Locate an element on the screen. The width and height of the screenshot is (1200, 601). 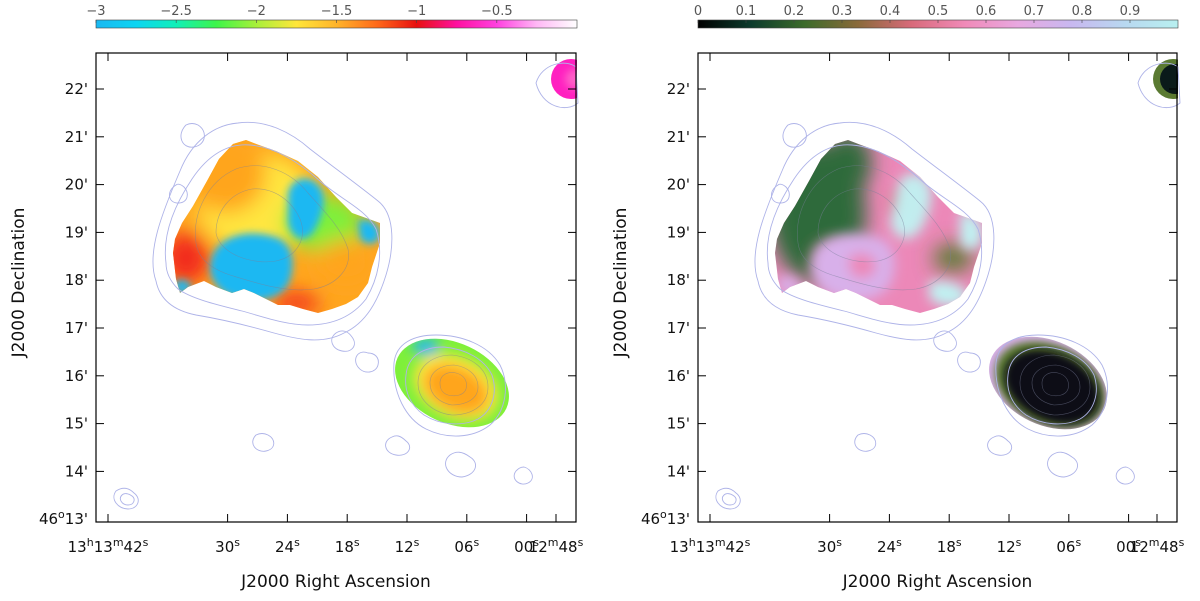
y-tick-min: 13' is located at coordinates (76, 519).